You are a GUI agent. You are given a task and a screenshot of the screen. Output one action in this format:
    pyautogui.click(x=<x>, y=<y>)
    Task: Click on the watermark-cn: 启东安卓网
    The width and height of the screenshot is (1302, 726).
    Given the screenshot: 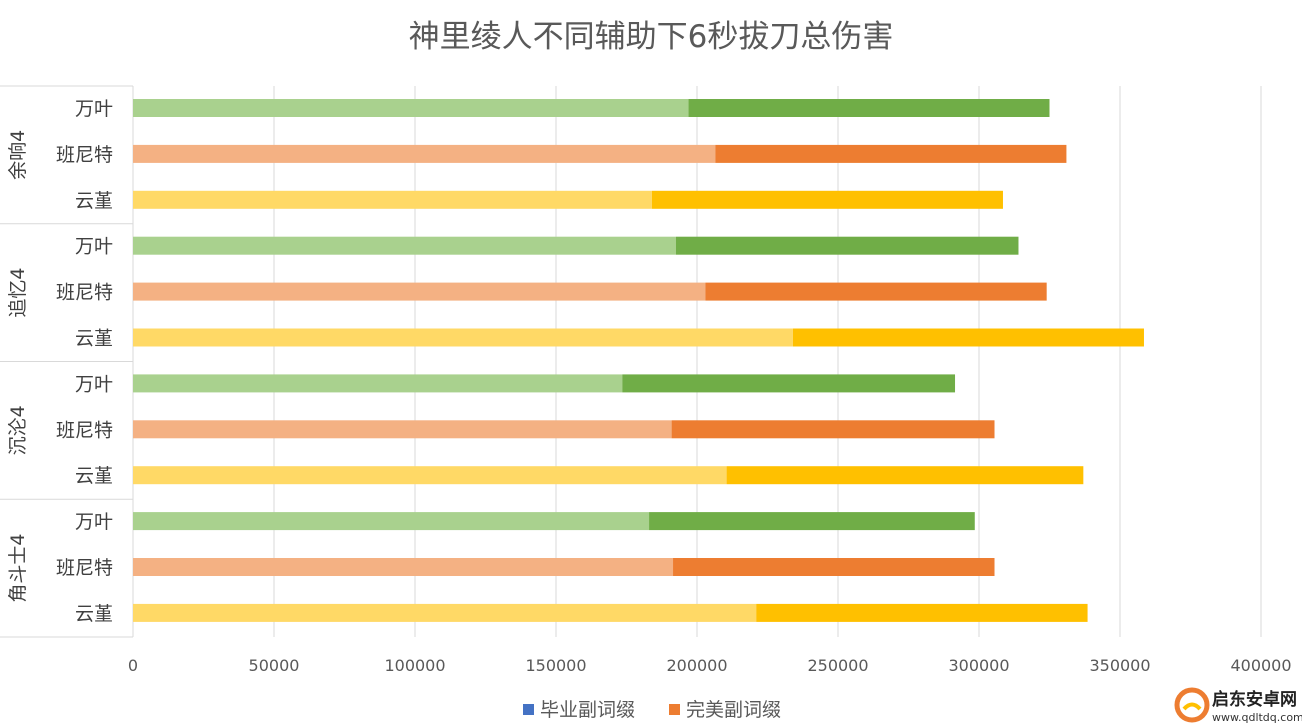 What is the action you would take?
    pyautogui.click(x=1254, y=699)
    